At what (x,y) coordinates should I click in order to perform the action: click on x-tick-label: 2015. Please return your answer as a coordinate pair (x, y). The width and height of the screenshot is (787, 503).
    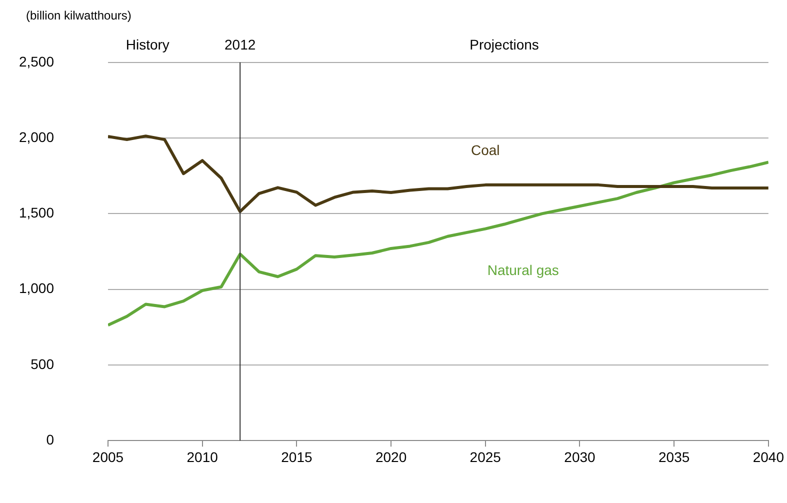
    Looking at the image, I should click on (296, 456).